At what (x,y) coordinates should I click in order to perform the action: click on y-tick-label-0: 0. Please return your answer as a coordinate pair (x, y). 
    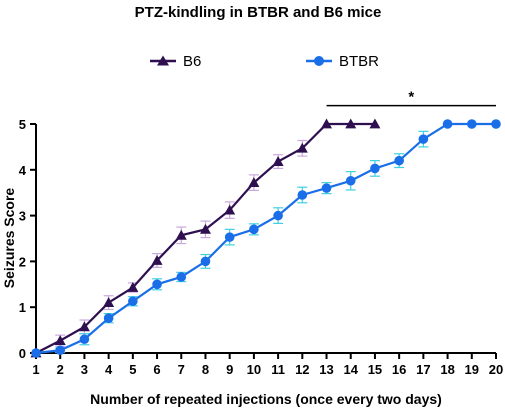
    Looking at the image, I should click on (22, 353).